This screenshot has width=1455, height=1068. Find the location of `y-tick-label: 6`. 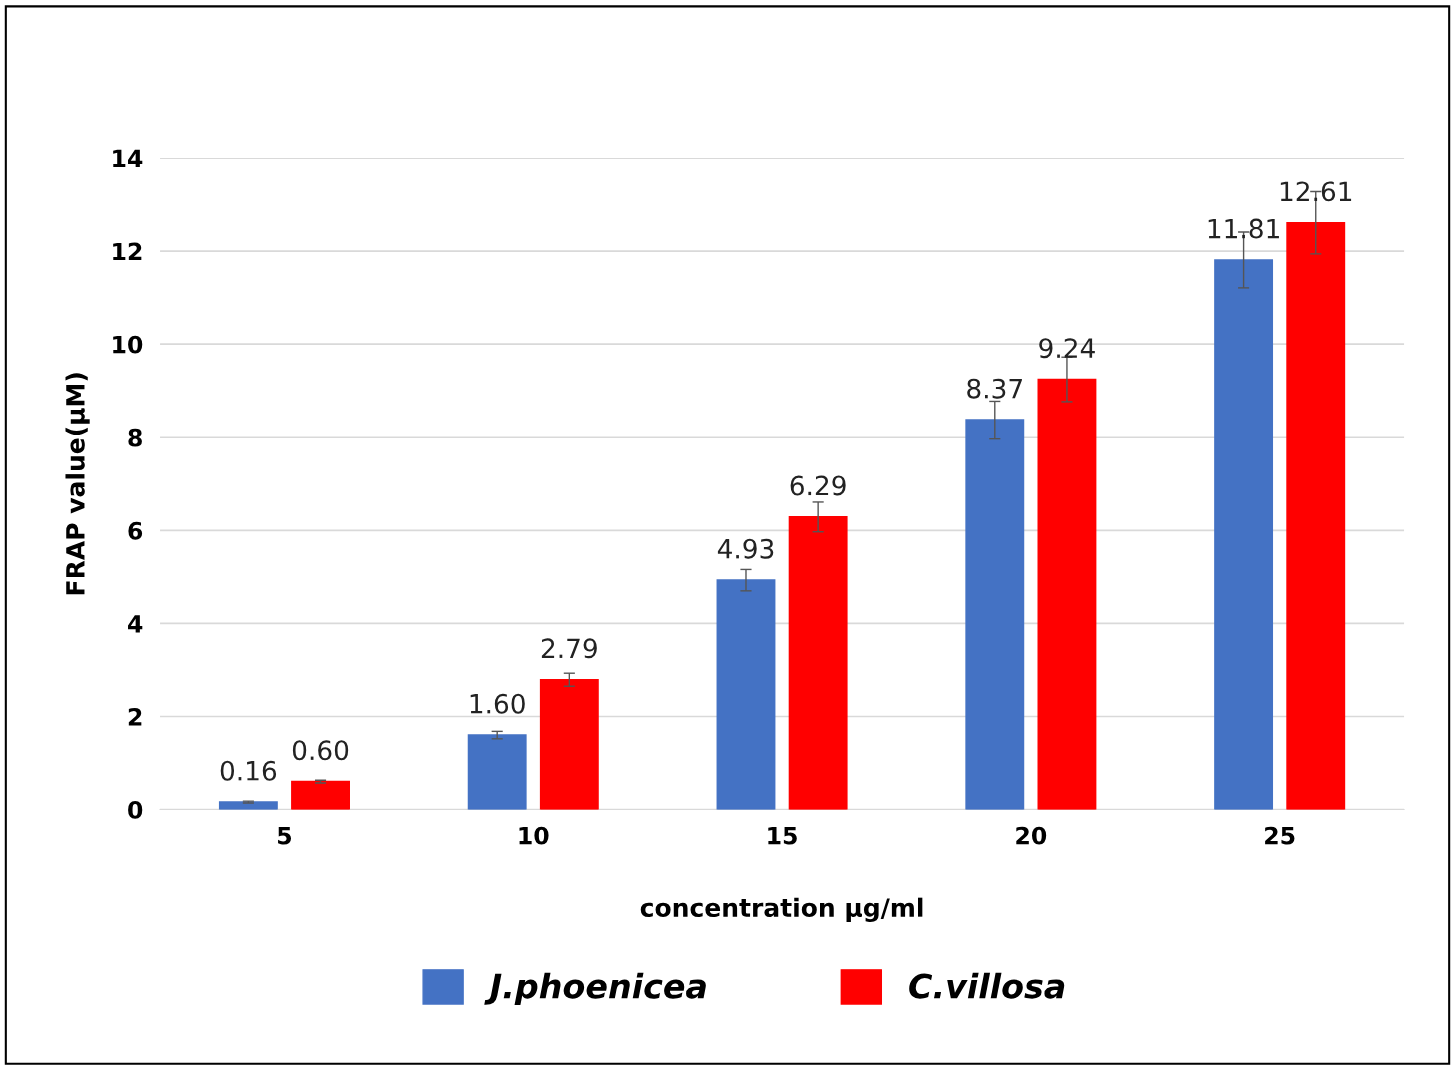

y-tick-label: 6 is located at coordinates (135, 530).